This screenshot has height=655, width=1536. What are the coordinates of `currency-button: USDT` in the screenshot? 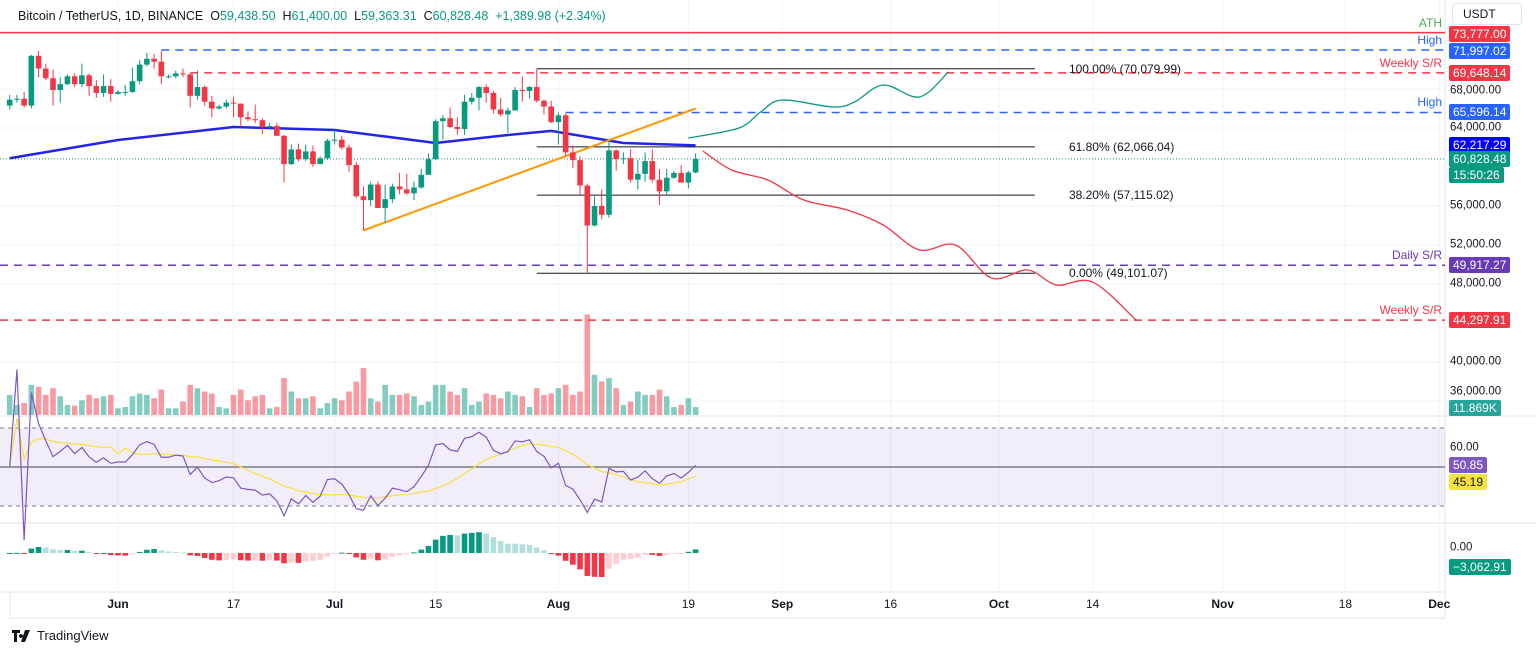 It's located at (1487, 14).